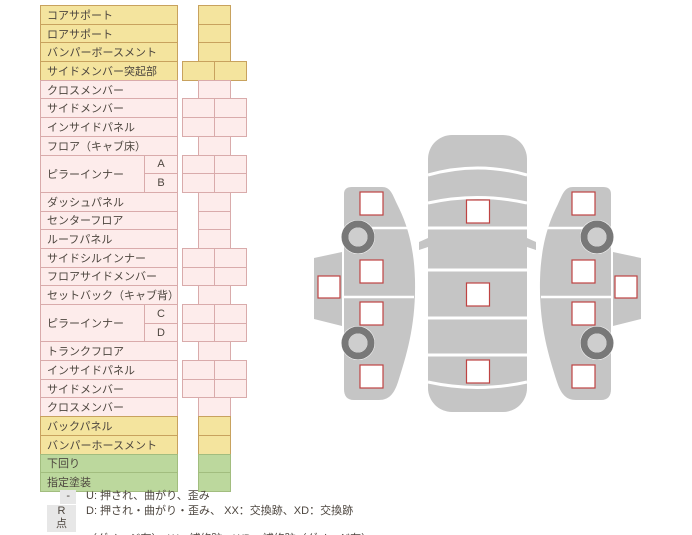 The height and width of the screenshot is (535, 692). What do you see at coordinates (85, 221) in the screenshot?
I see `part-label: センターフロア` at bounding box center [85, 221].